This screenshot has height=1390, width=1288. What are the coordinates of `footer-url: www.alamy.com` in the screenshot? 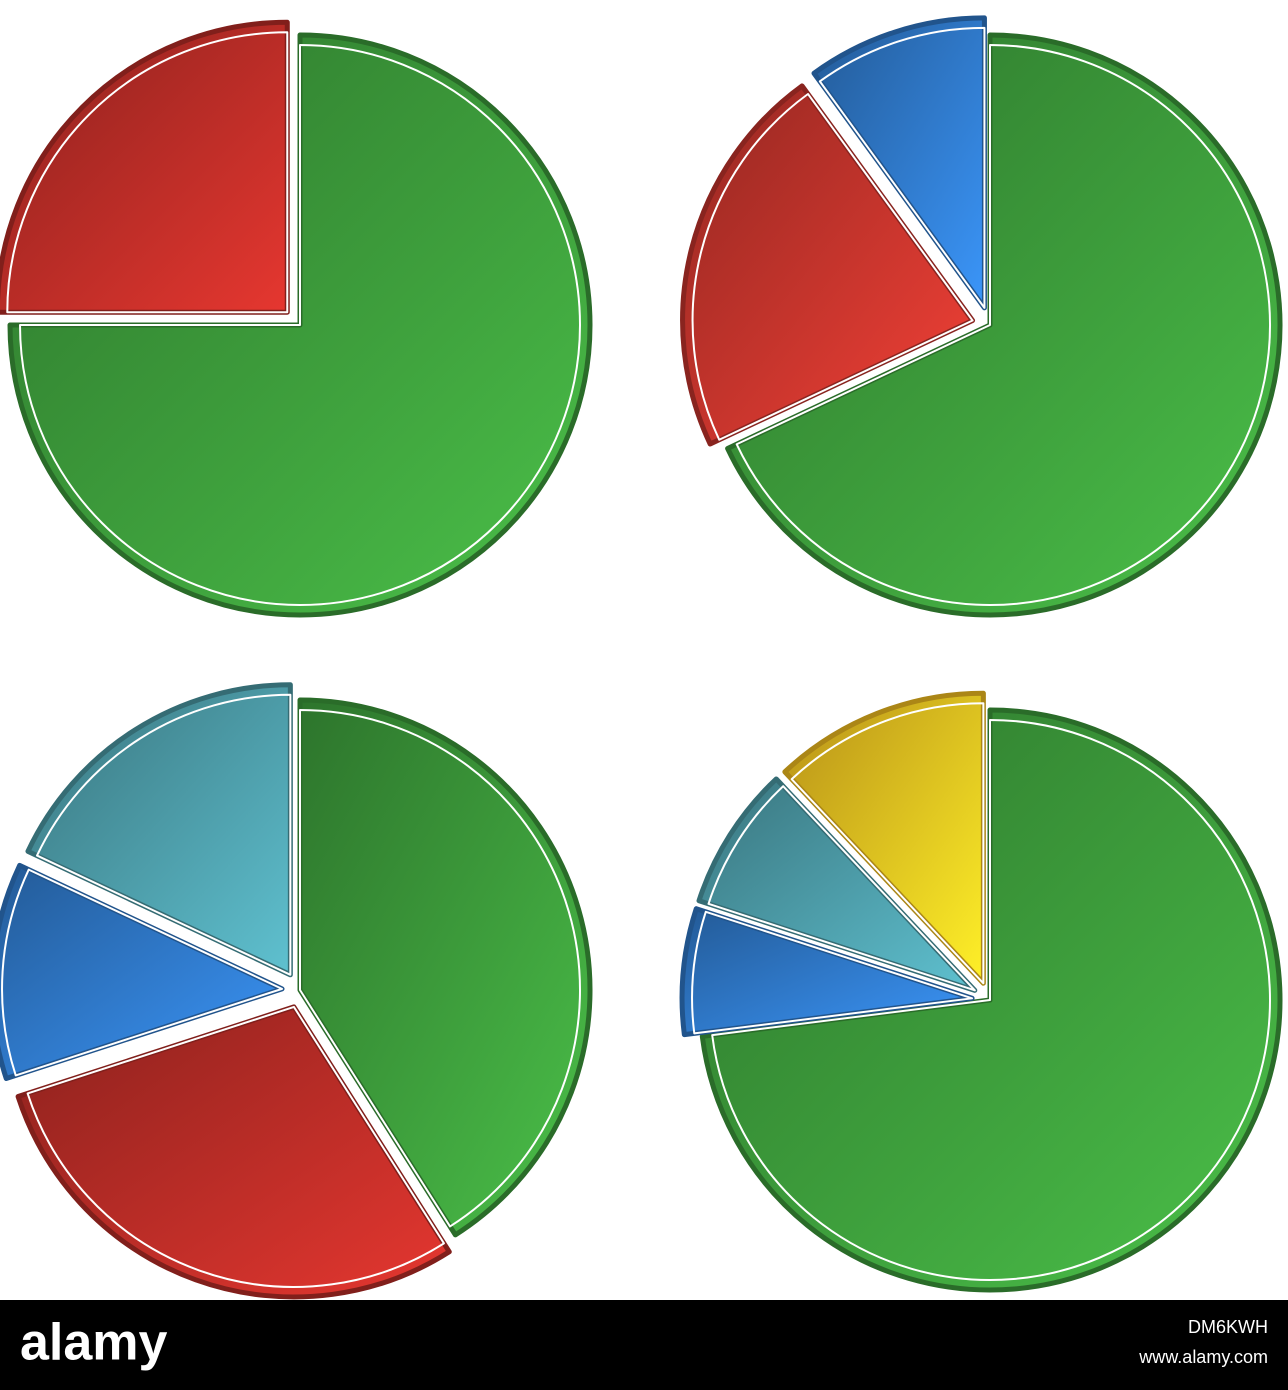 It's located at (1203, 1357).